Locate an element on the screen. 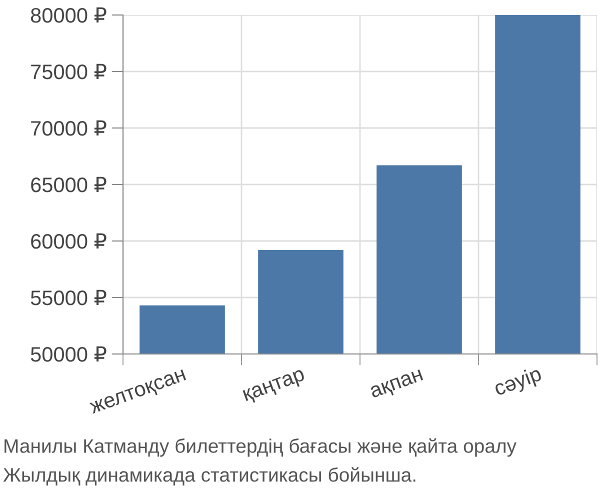 This screenshot has height=500, width=600. text: Манилы Катманду билеттердің бағасы және қайта оралу is located at coordinates (260, 447).